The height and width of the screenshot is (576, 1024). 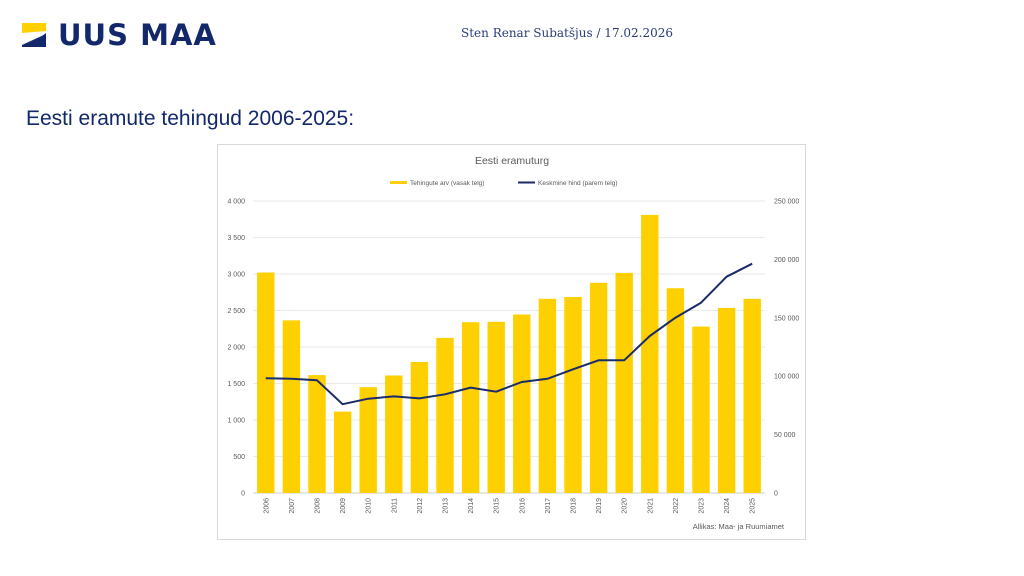 What do you see at coordinates (239, 457) in the screenshot?
I see `left-tick-label: 500` at bounding box center [239, 457].